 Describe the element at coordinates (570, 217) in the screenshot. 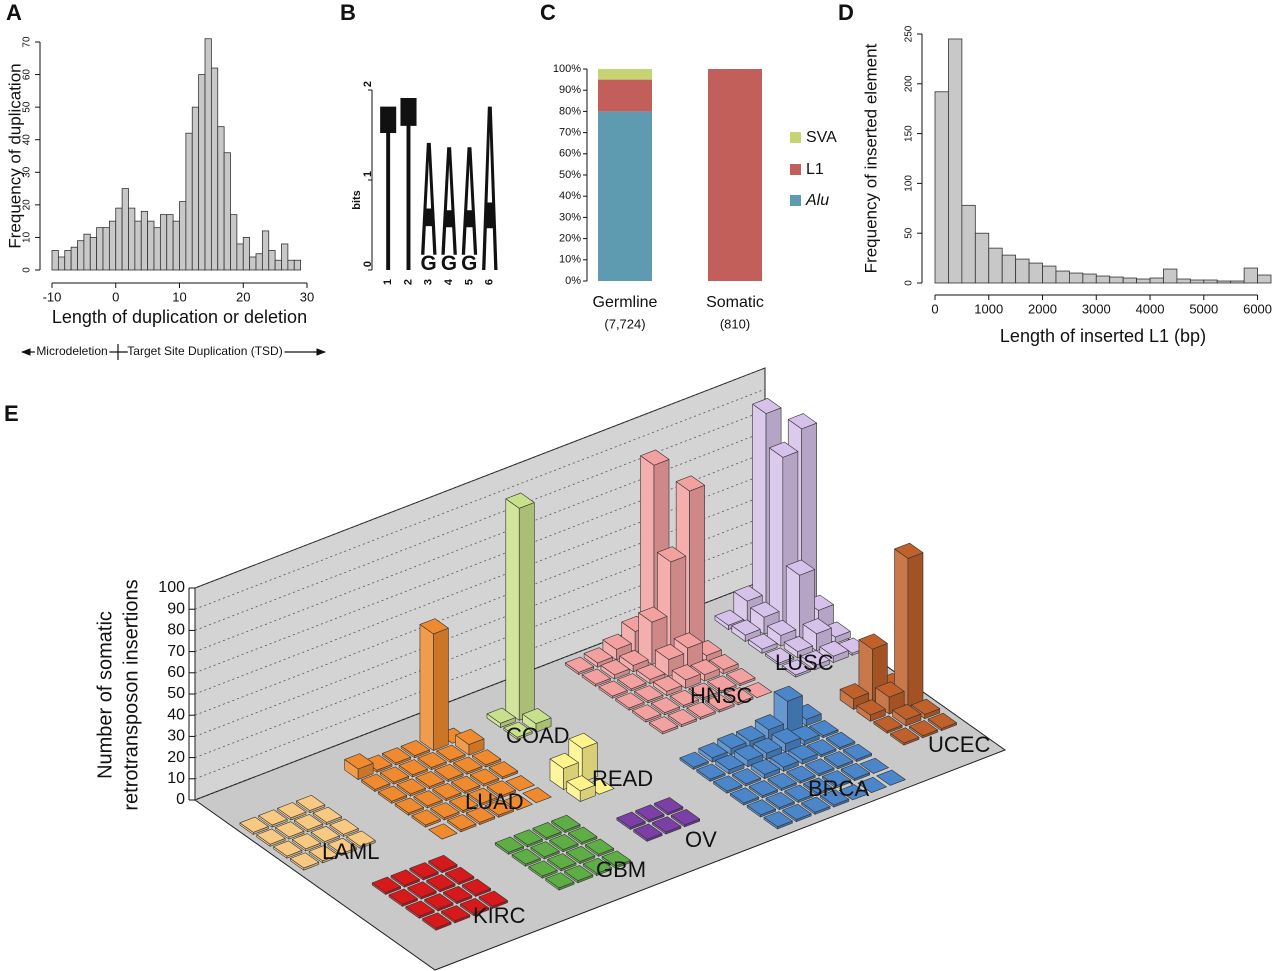

I see `y-tick-label: 30%` at that location.